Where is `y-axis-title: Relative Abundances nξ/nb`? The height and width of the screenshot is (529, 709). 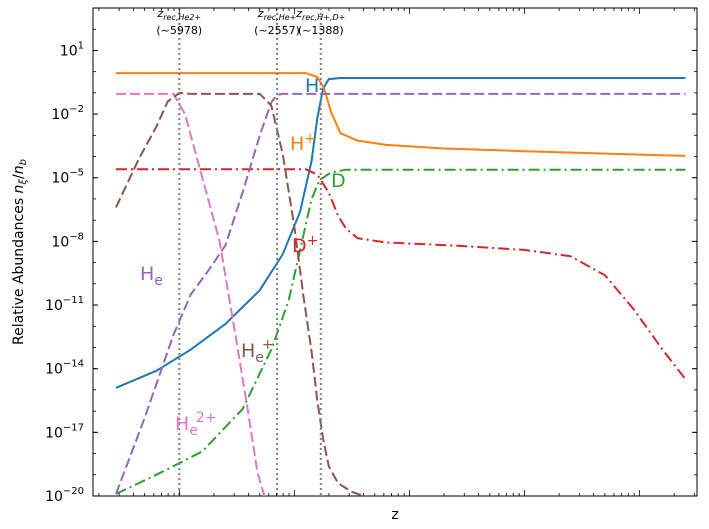 y-axis-title: Relative Abundances nξ/nb is located at coordinates (20, 252).